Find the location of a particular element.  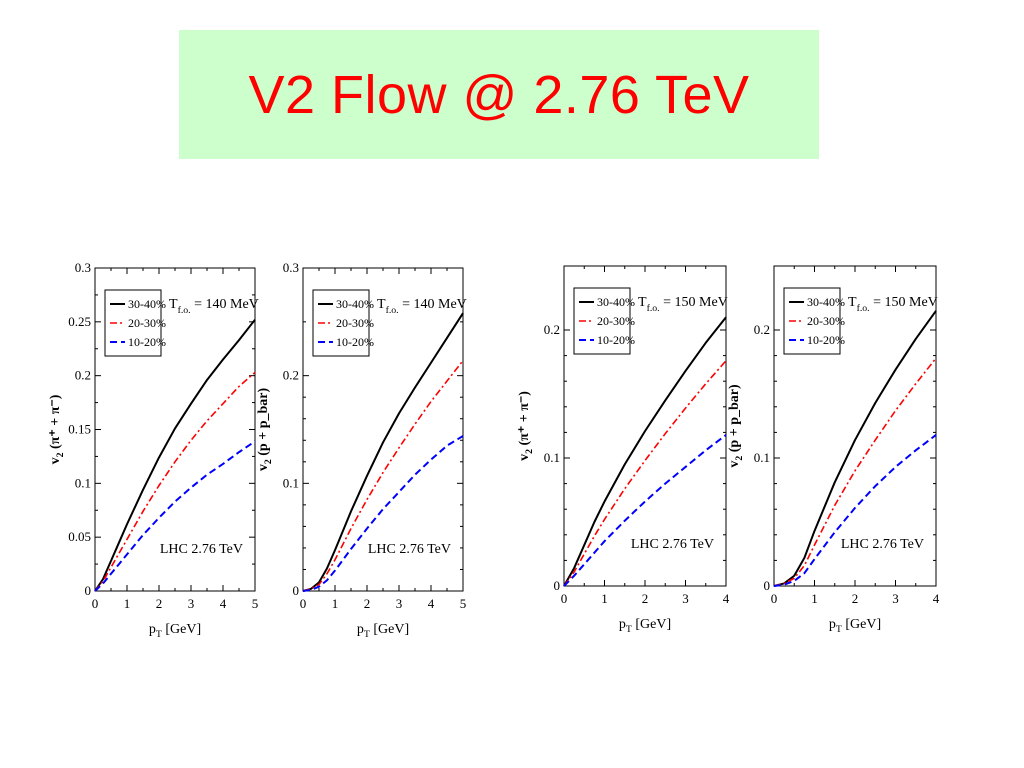

y-tick-label: 0.05 is located at coordinates (79, 536).